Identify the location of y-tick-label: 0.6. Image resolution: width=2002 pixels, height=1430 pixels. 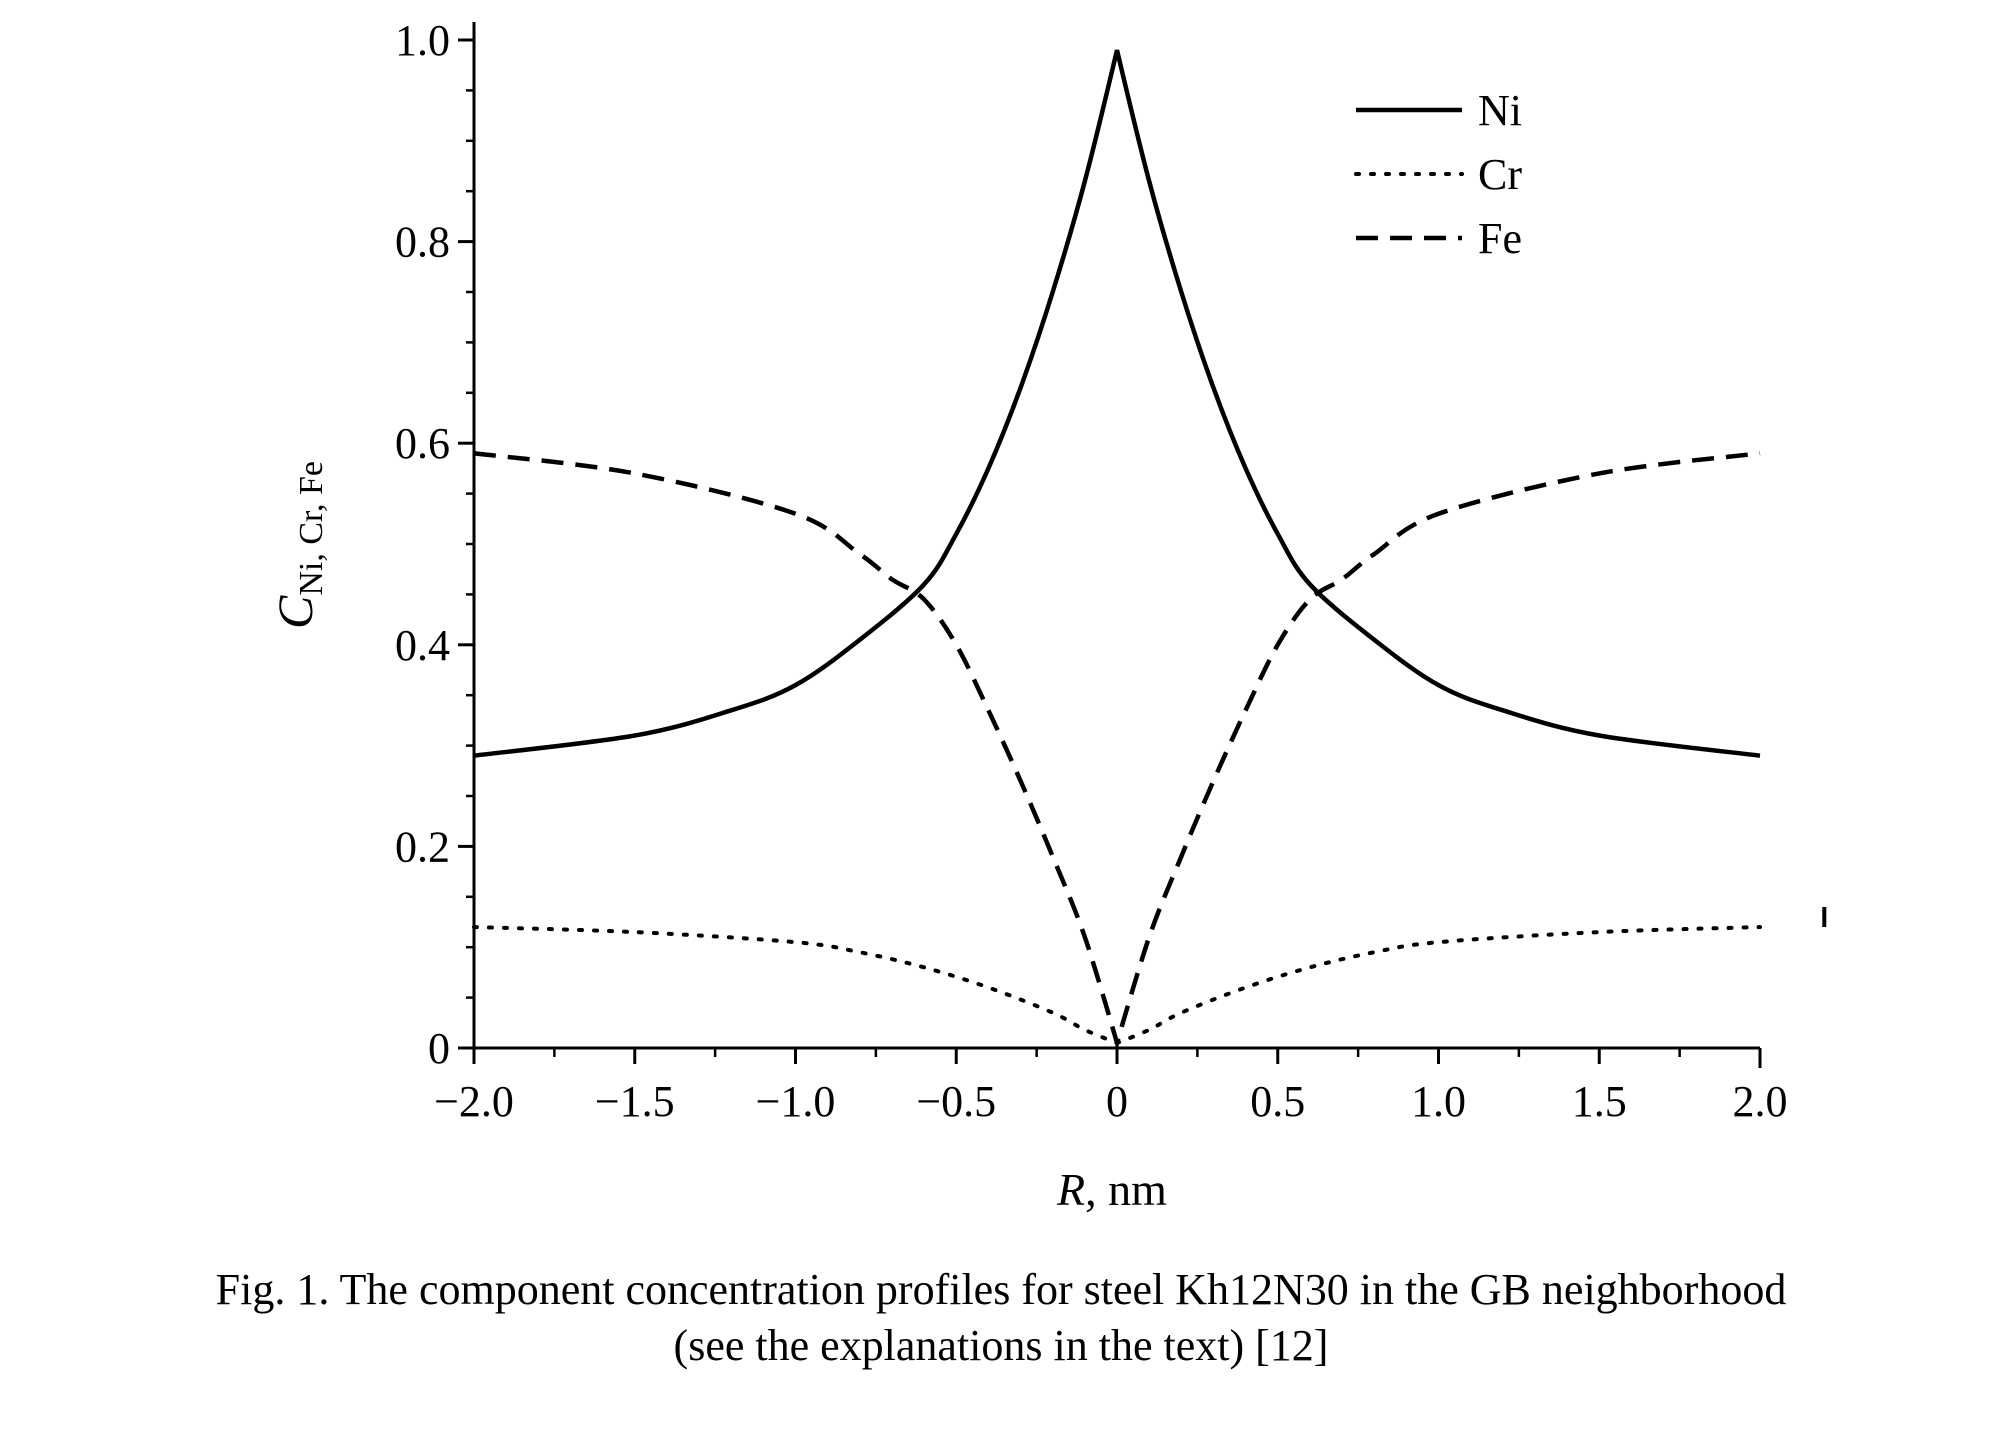
(422, 443).